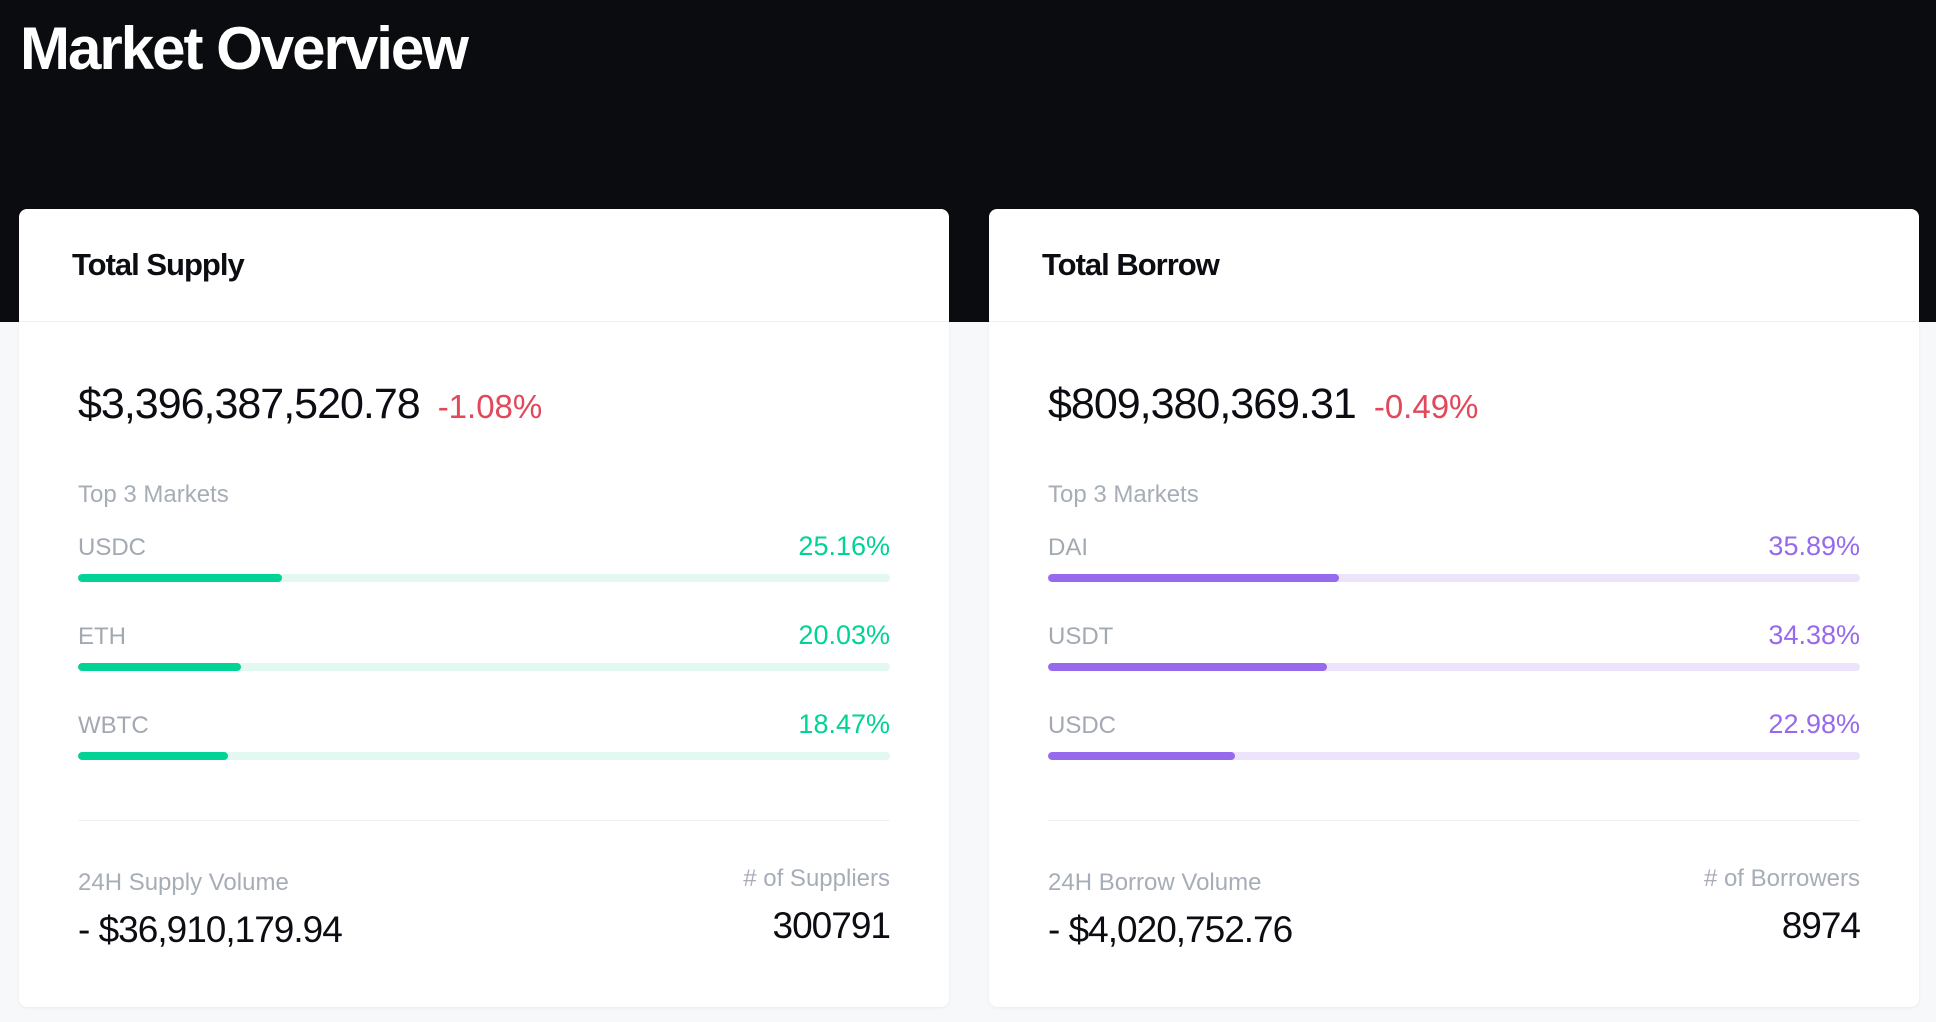 Image resolution: width=1936 pixels, height=1022 pixels. I want to click on market-item: DAI 35.89%, so click(1454, 556).